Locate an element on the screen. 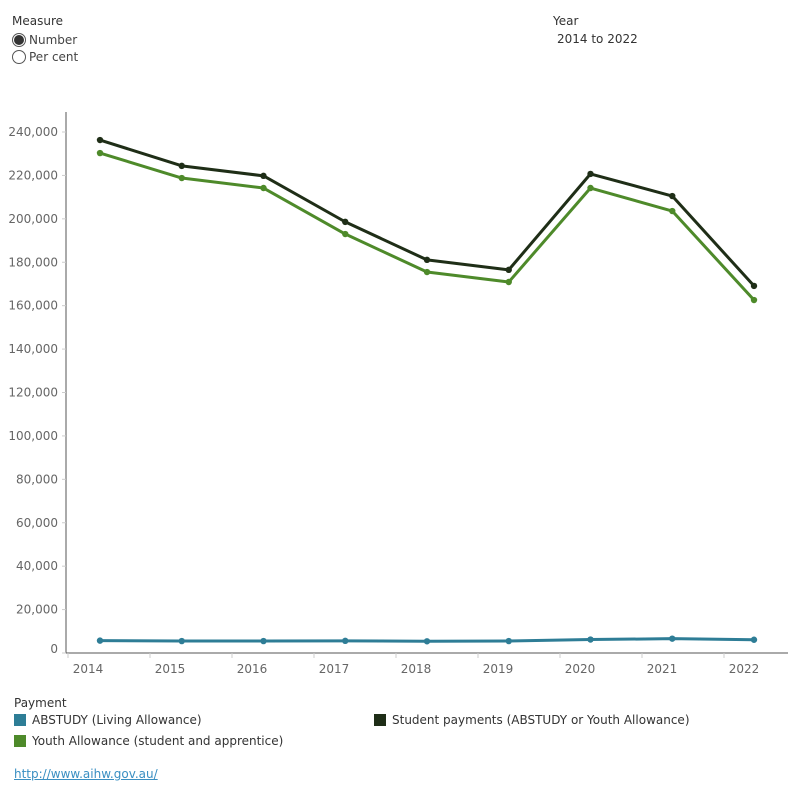 The height and width of the screenshot is (800, 800). y-tick-label: 120,000 is located at coordinates (33, 393).